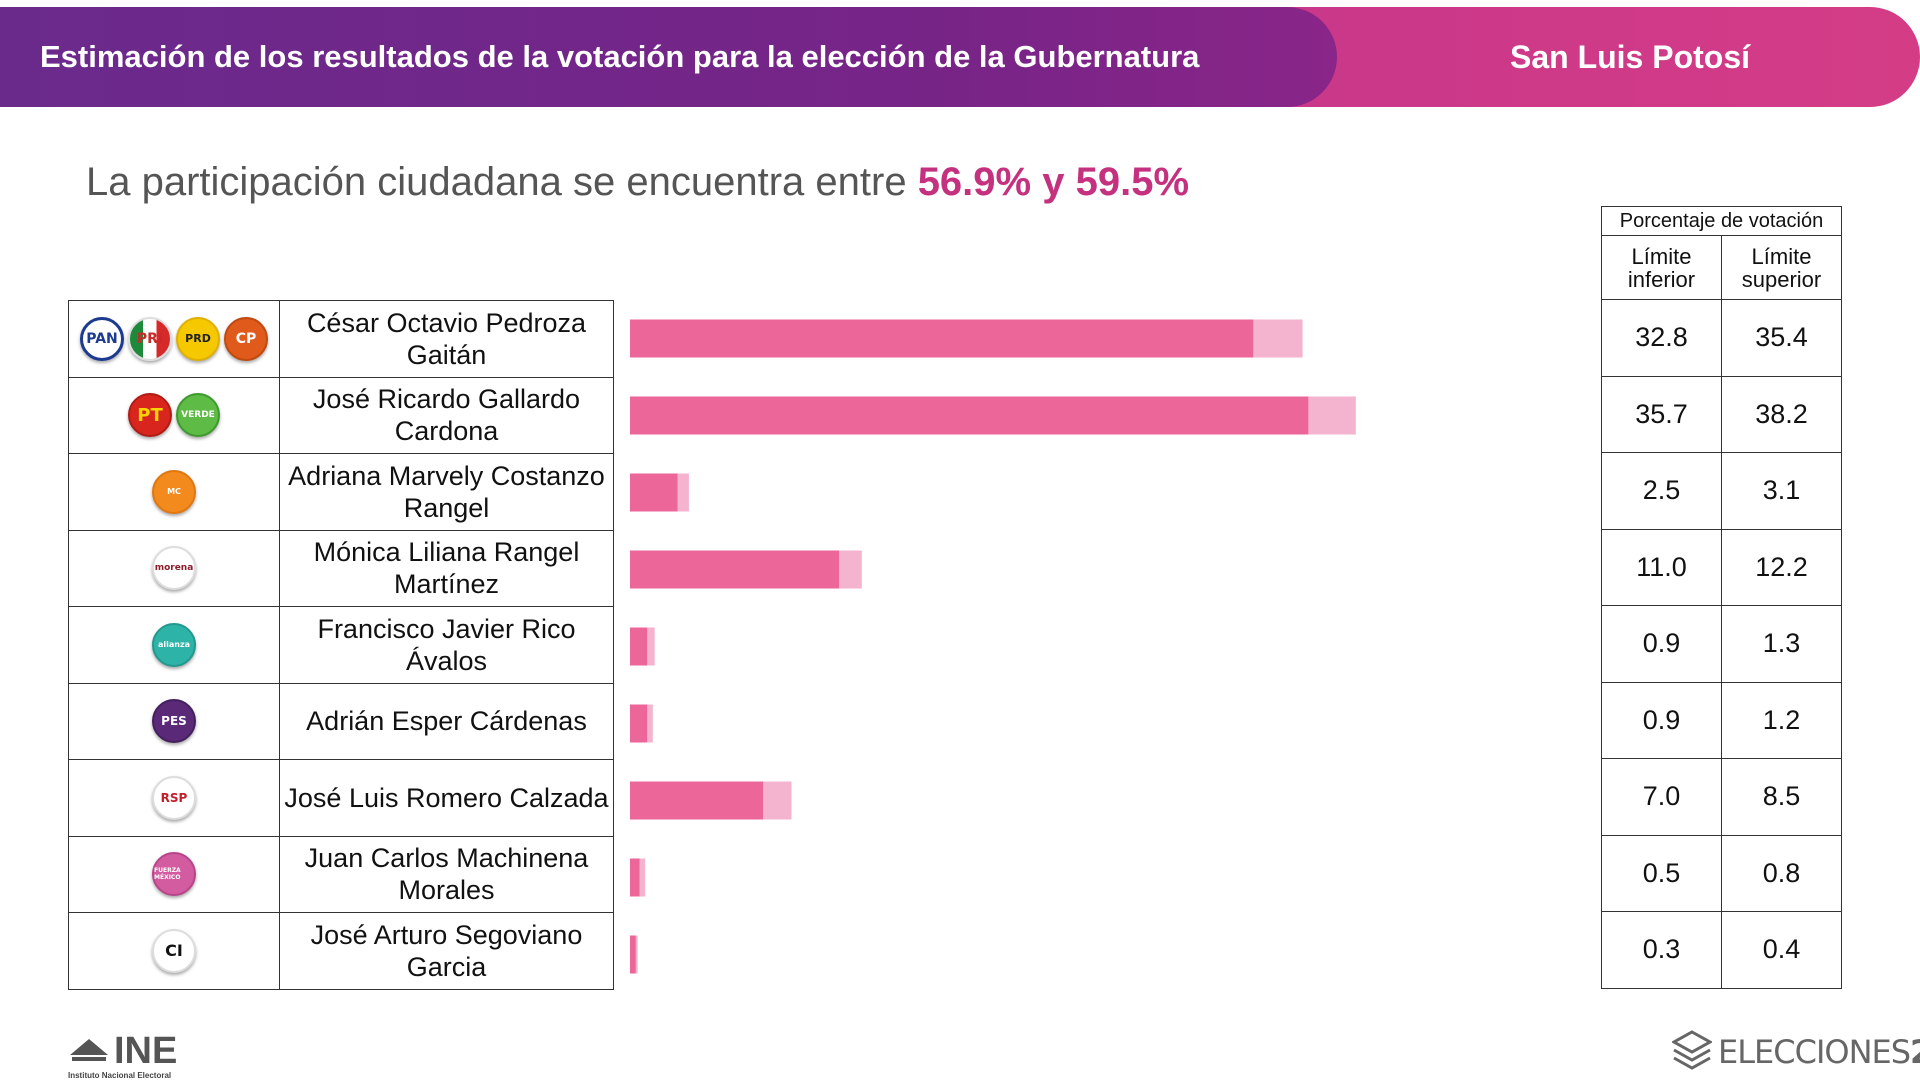 This screenshot has width=1920, height=1080. I want to click on mc-logo-icon: MC, so click(174, 491).